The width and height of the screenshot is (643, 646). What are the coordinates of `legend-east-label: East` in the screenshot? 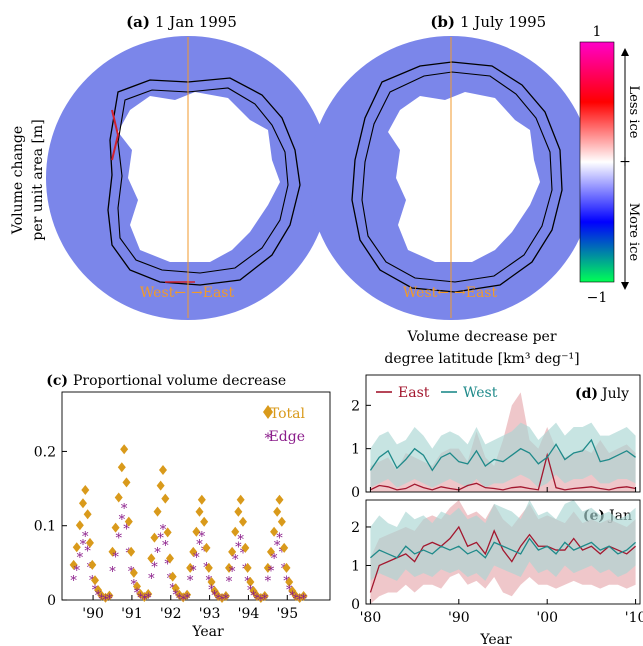 It's located at (414, 393).